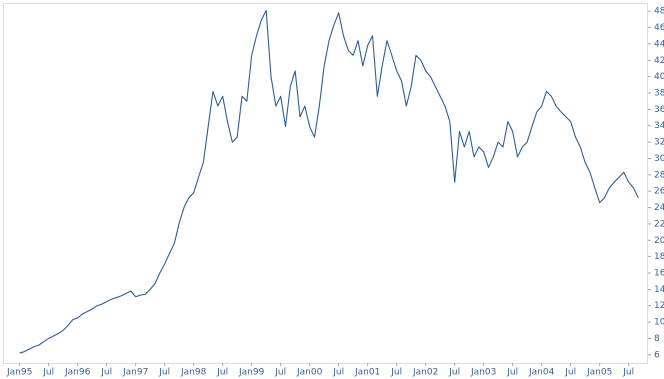  I want to click on x-tick-label: Jan95, so click(19, 373).